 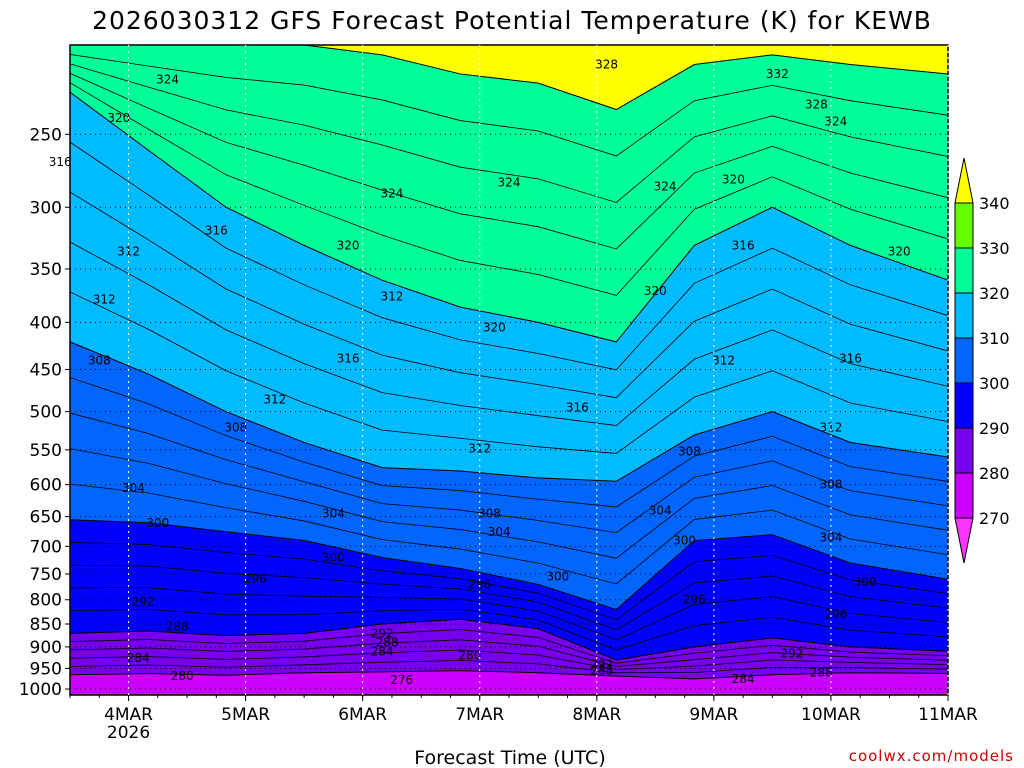 I want to click on x-tick-label: 11MAR, so click(x=948, y=715).